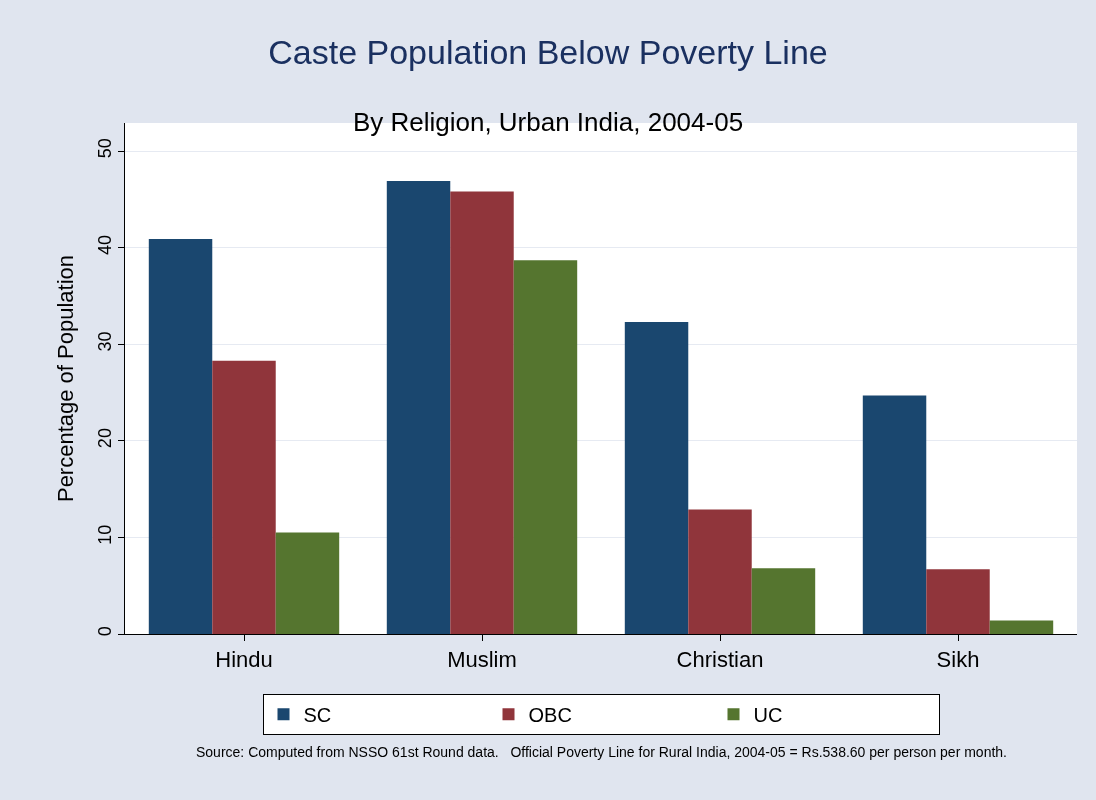  Describe the element at coordinates (720, 660) in the screenshot. I see `x-tick-label: Christian` at that location.